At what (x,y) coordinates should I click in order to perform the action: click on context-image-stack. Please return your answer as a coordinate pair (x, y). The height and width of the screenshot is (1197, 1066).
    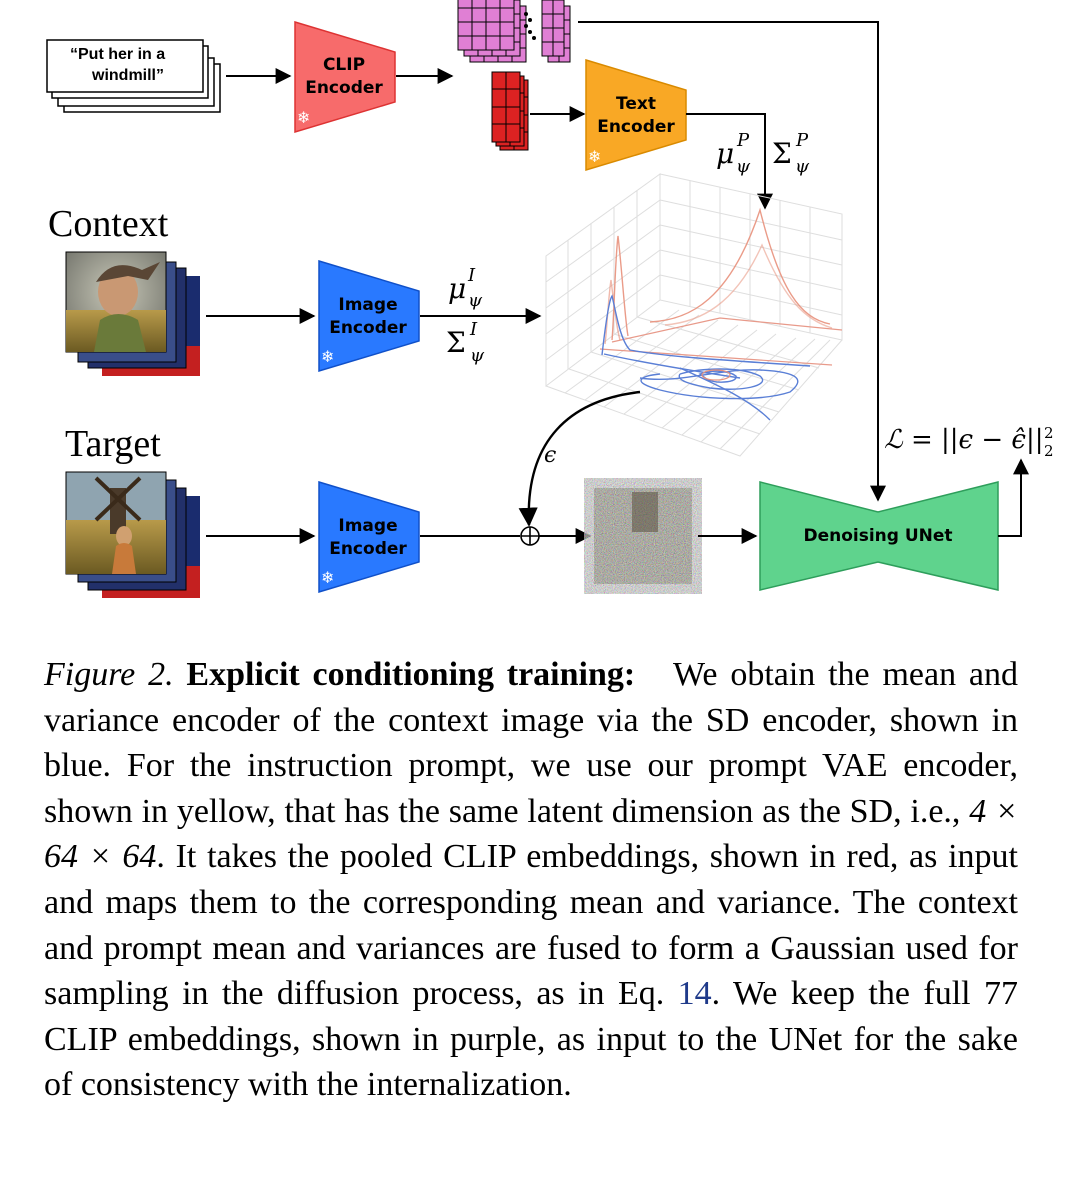
    Looking at the image, I should click on (132, 313).